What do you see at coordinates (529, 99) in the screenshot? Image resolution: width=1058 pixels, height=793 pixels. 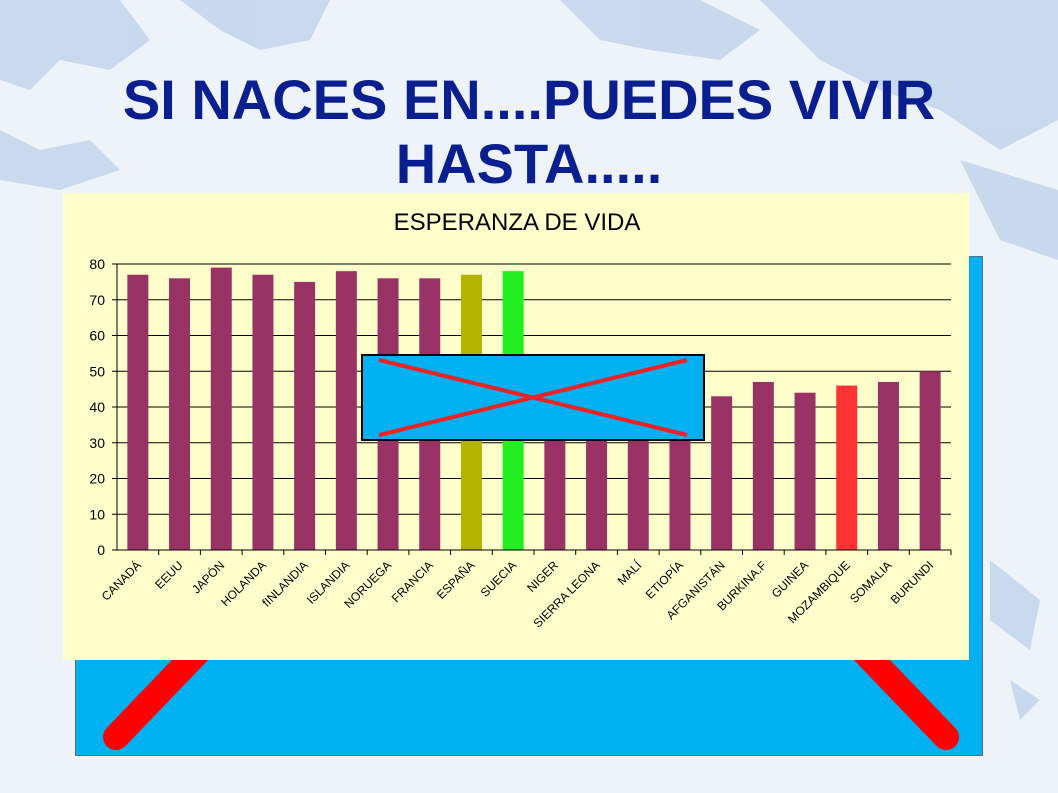 I see `slide-title-line1: SI NACES EN....PUEDES VIVIR` at bounding box center [529, 99].